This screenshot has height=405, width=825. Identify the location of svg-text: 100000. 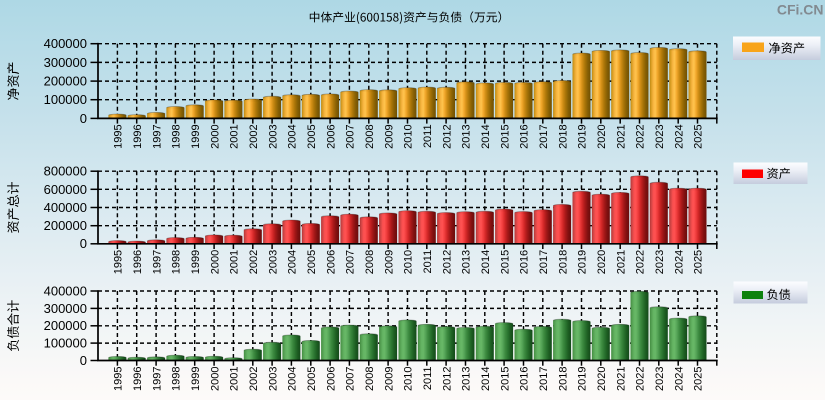
(65, 99).